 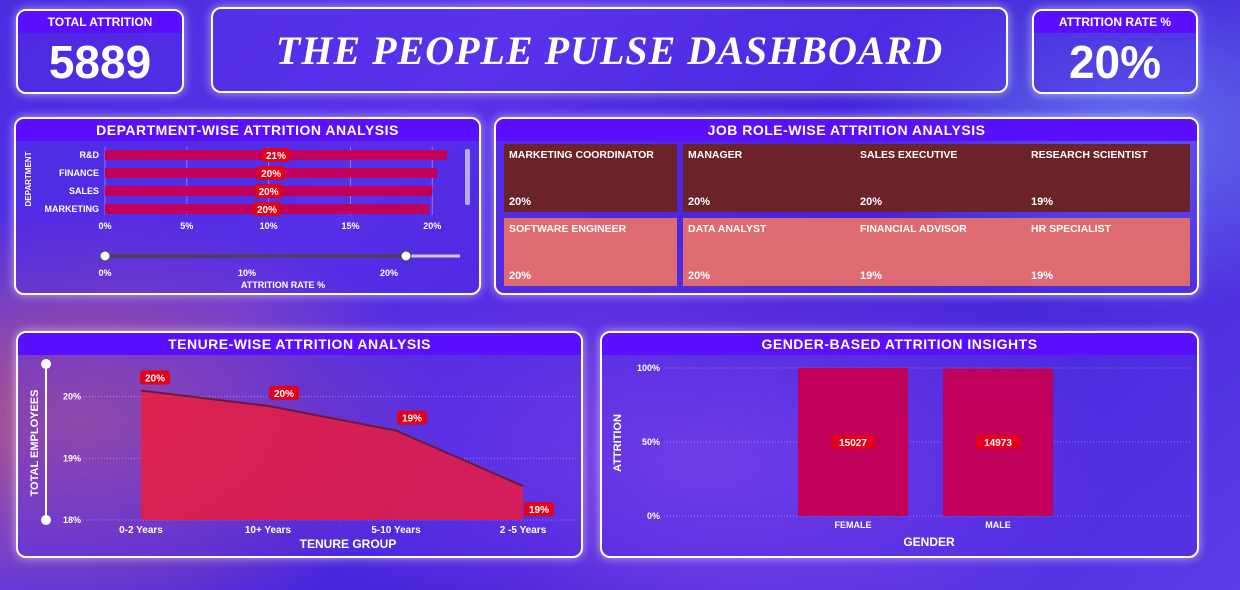 What do you see at coordinates (913, 229) in the screenshot?
I see `job-role-name: FINANCIAL ADVISOR` at bounding box center [913, 229].